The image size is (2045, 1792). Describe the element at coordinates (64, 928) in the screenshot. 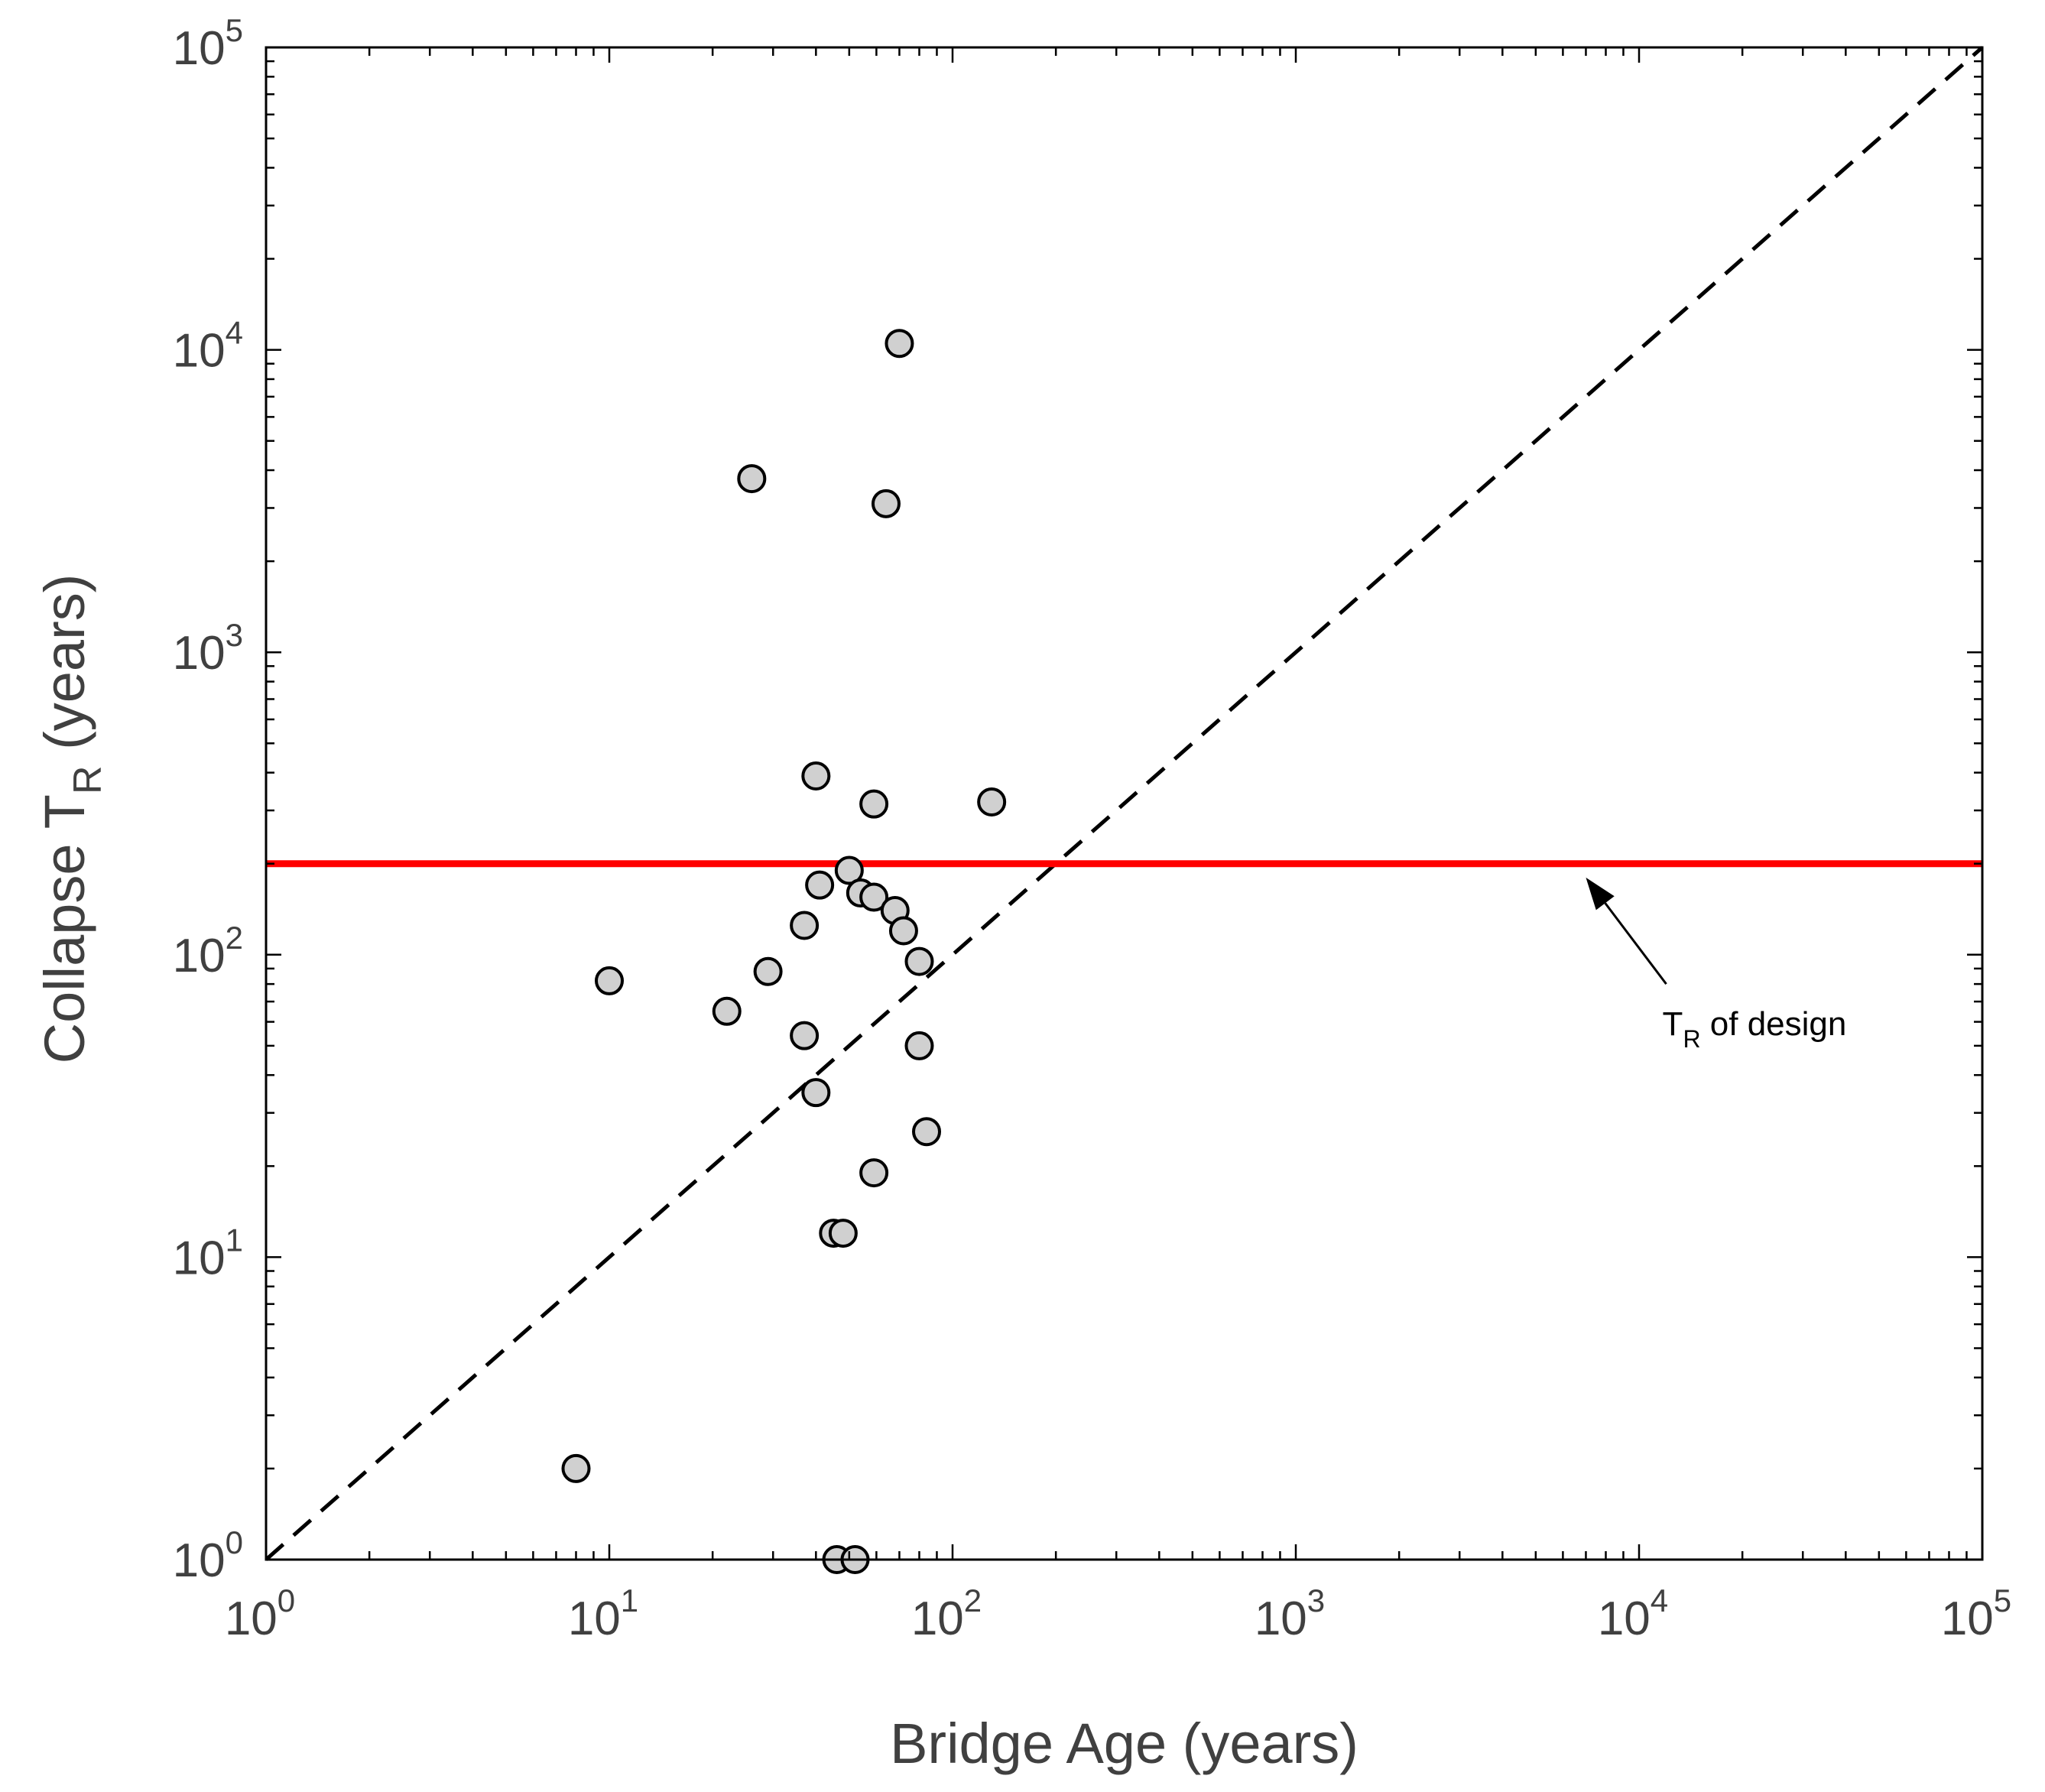

I see `y-axis-title-main: Collapse T` at that location.